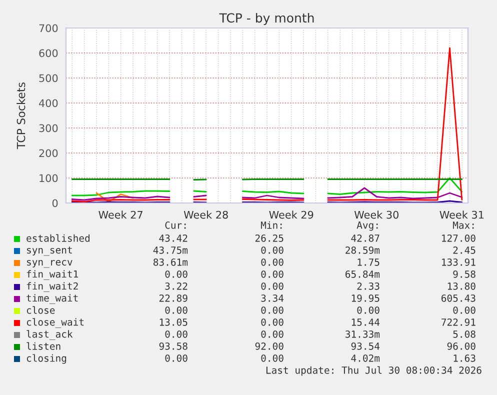  I want to click on text: 42.87, so click(365, 238).